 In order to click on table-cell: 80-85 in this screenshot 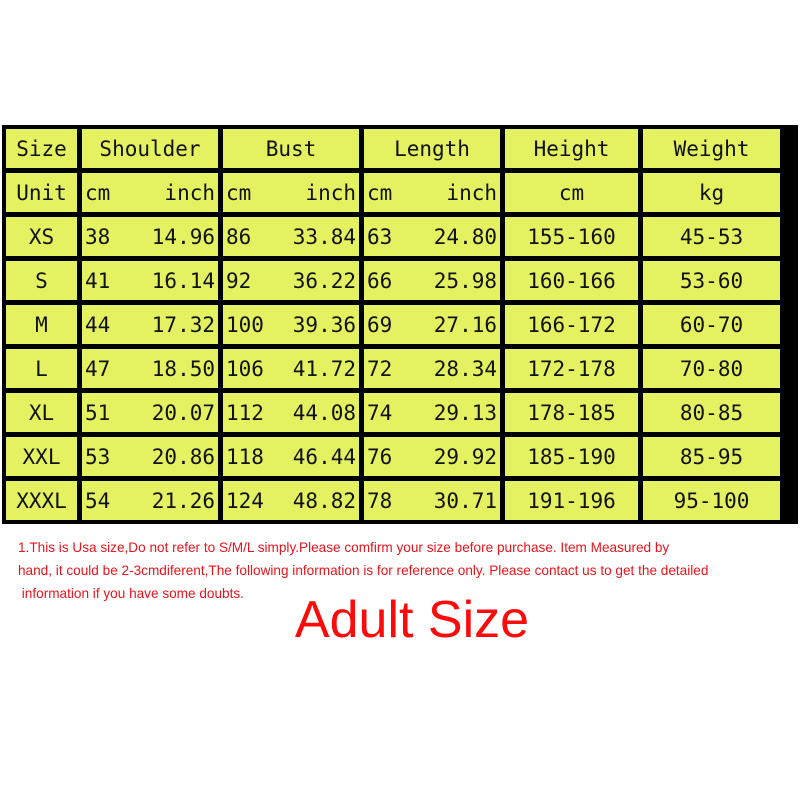, I will do `click(711, 412)`.